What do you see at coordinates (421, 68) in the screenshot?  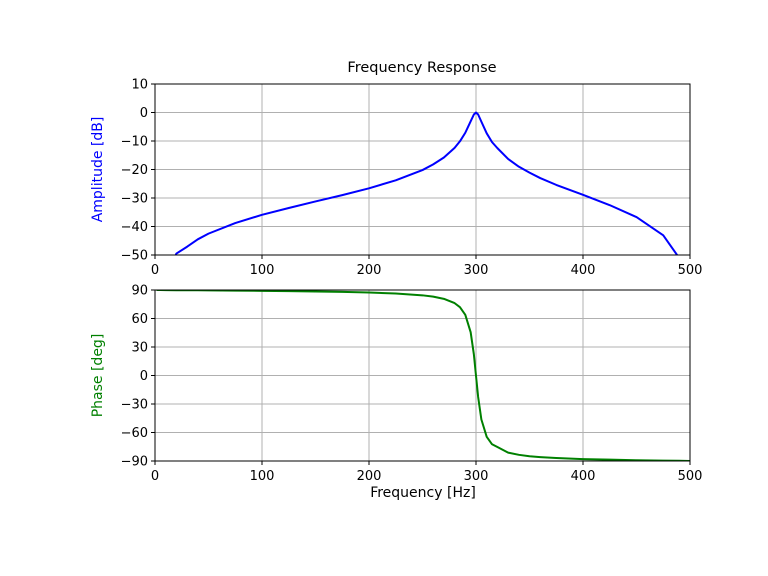 I see `figure-title: Frequency Response` at bounding box center [421, 68].